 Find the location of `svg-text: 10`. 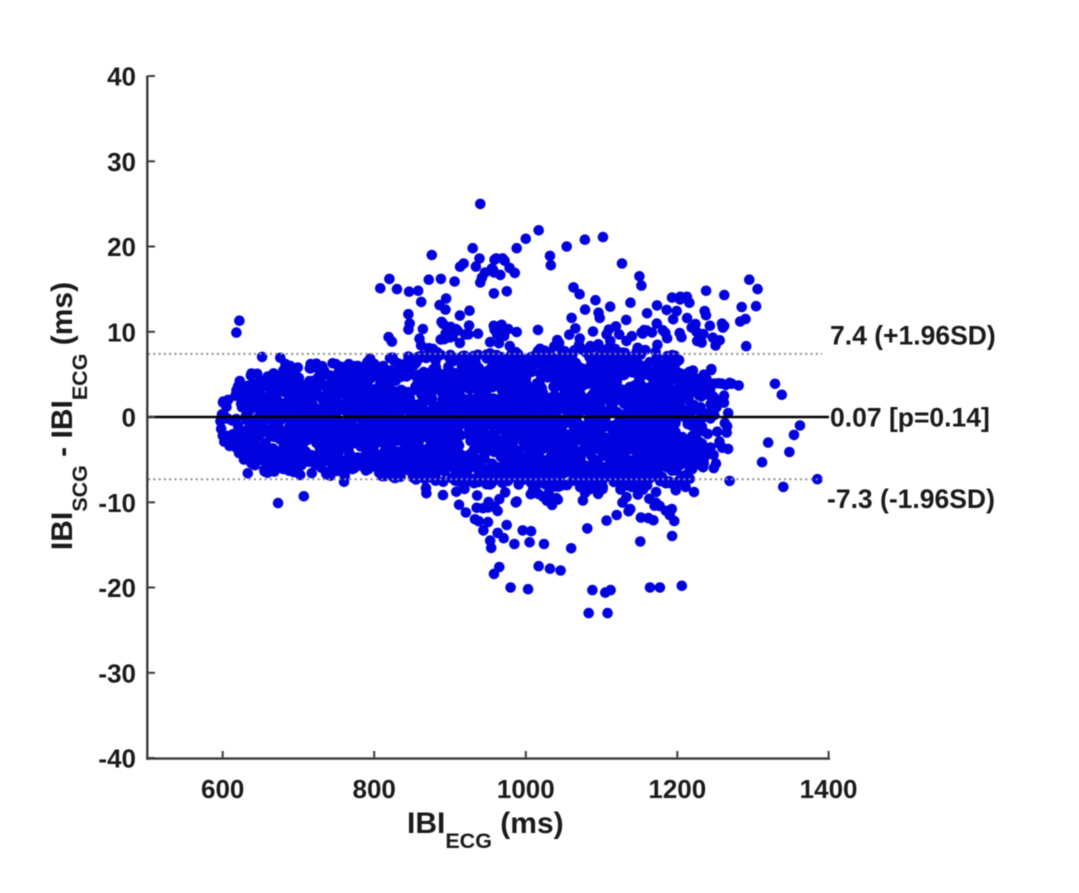

svg-text: 10 is located at coordinates (121, 332).